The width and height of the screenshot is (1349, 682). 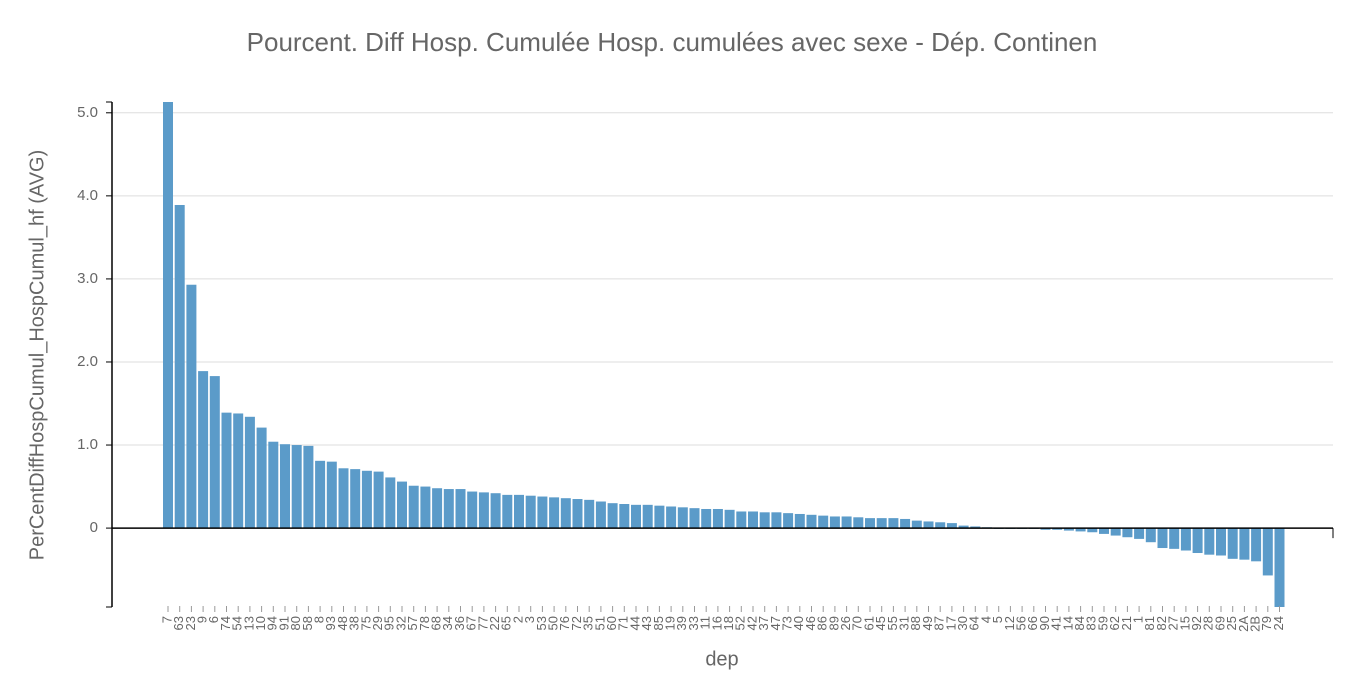 What do you see at coordinates (1021, 623) in the screenshot?
I see `x-tick-label: 56` at bounding box center [1021, 623].